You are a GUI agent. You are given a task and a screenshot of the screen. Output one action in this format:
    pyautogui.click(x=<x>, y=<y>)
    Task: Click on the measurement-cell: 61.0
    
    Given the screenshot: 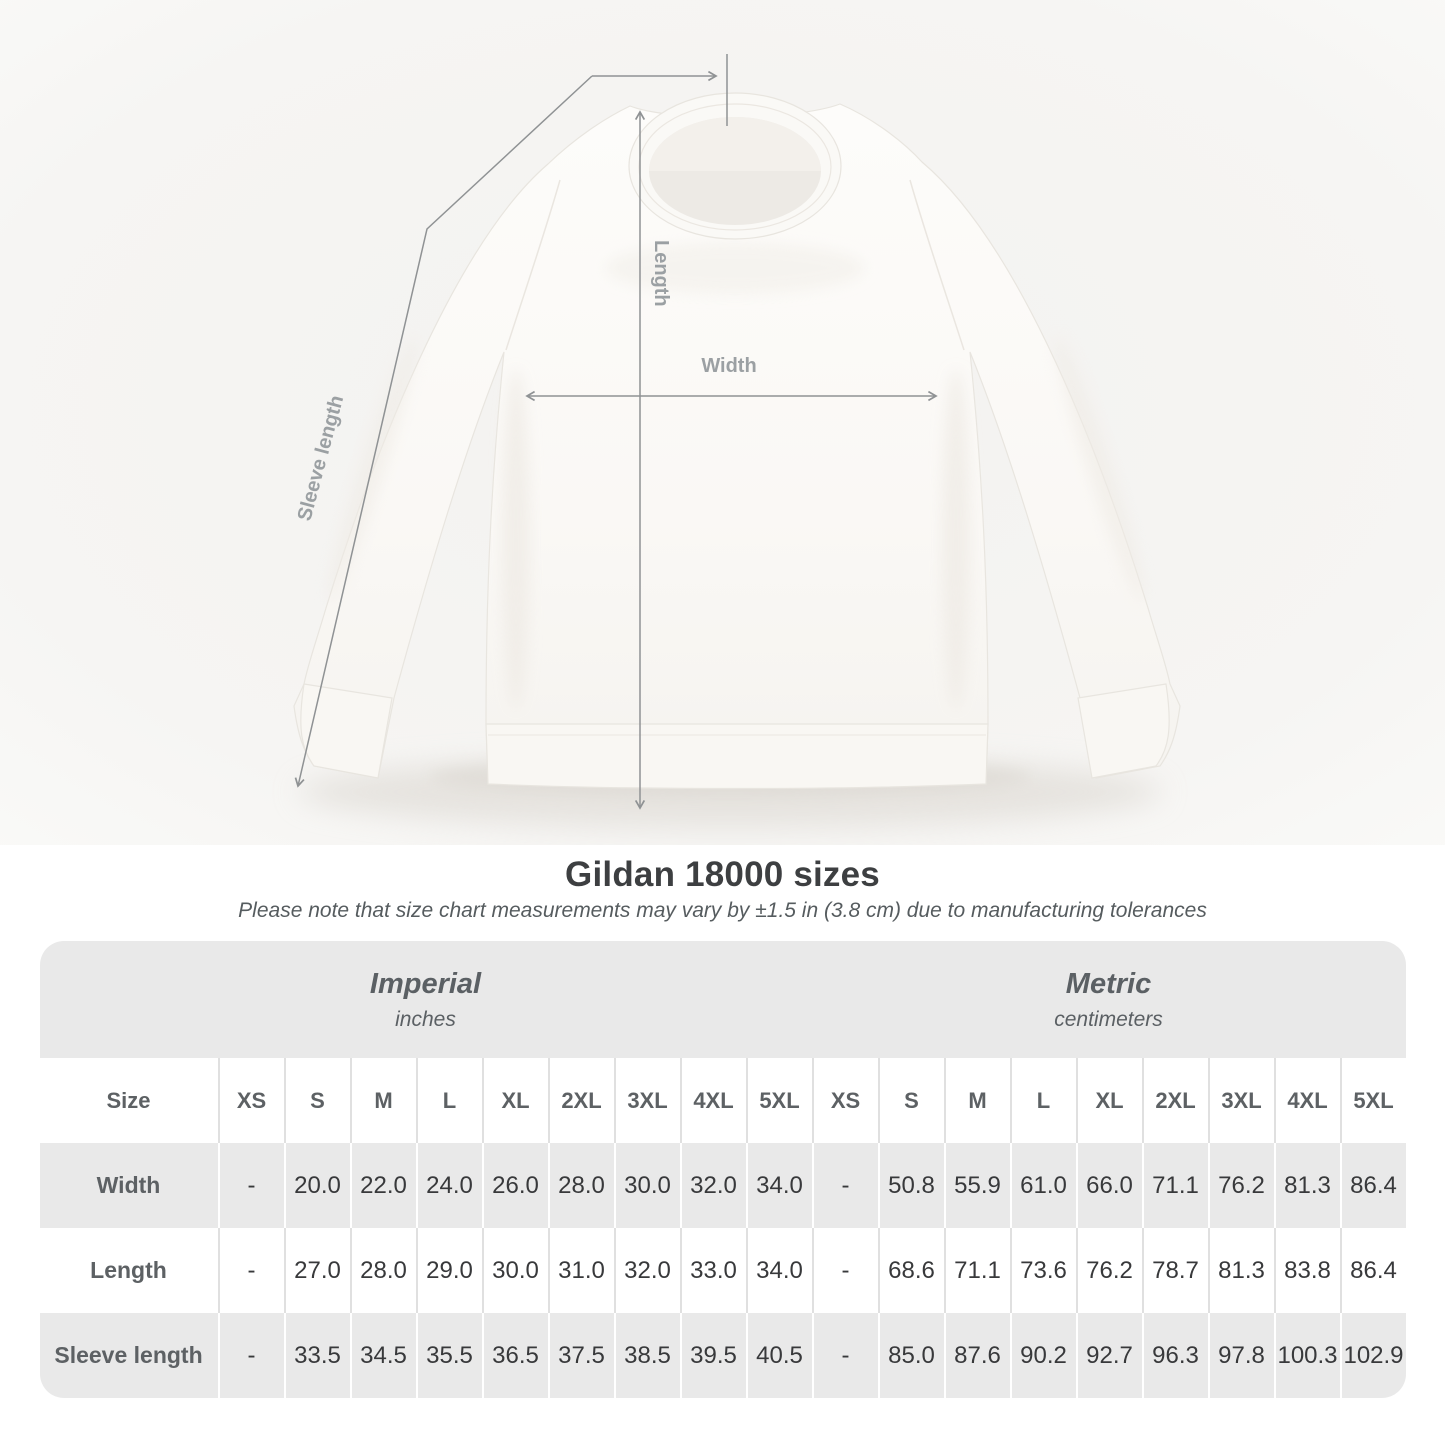 What is the action you would take?
    pyautogui.click(x=1042, y=1185)
    